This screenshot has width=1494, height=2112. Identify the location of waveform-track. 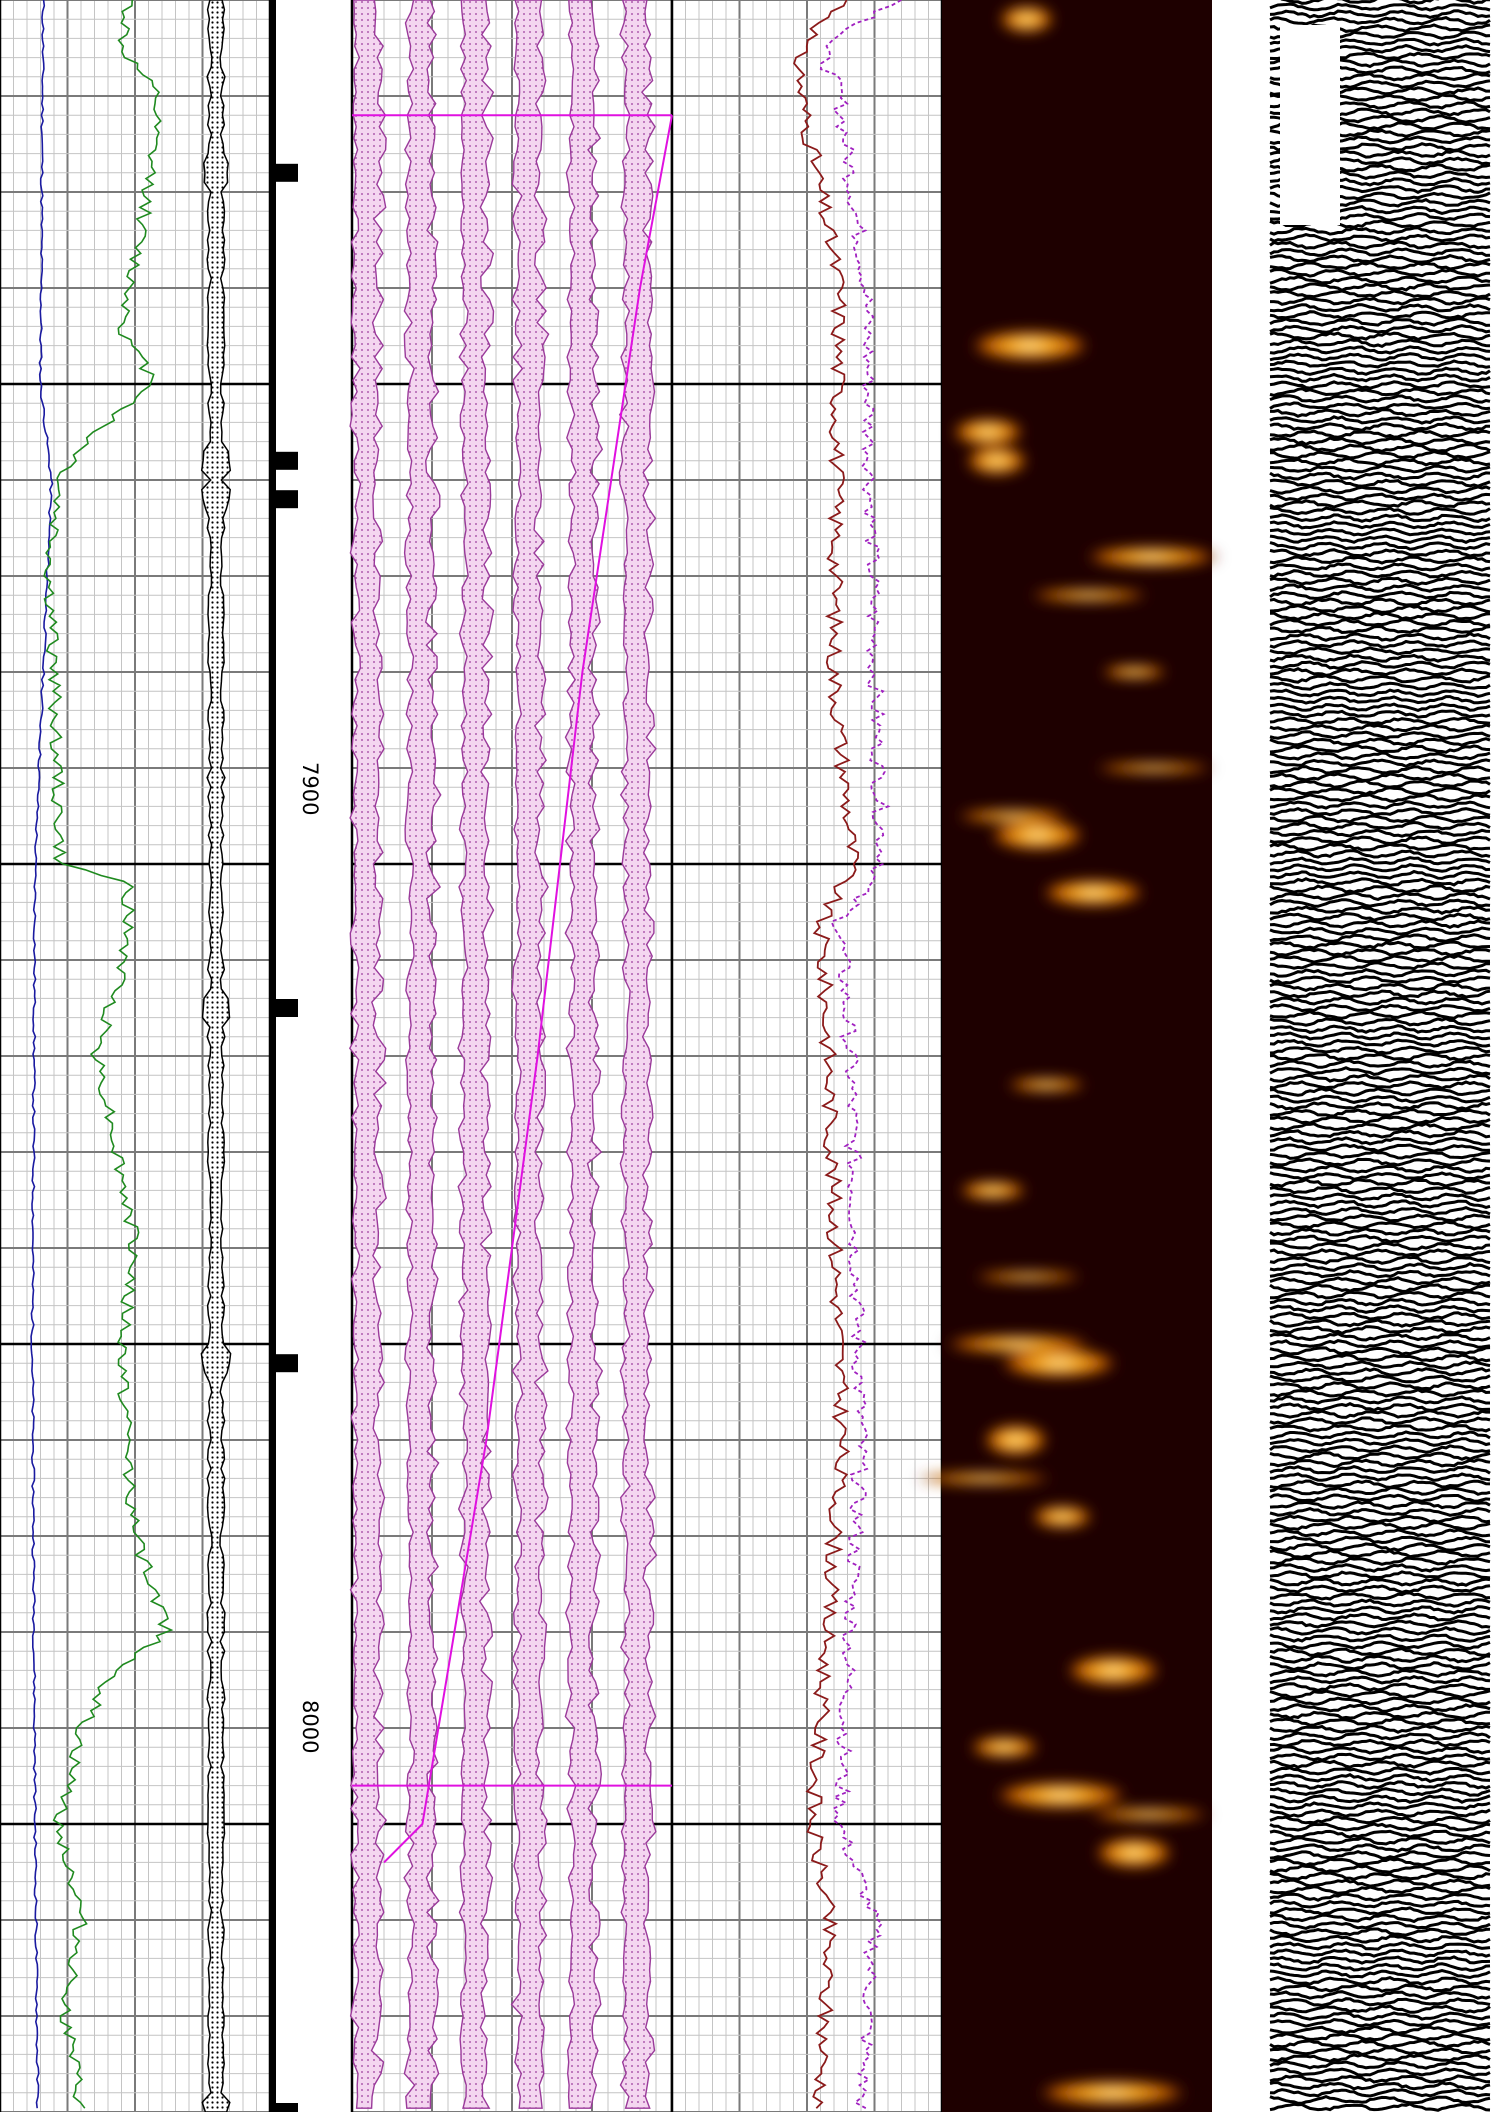
(1380, 1056).